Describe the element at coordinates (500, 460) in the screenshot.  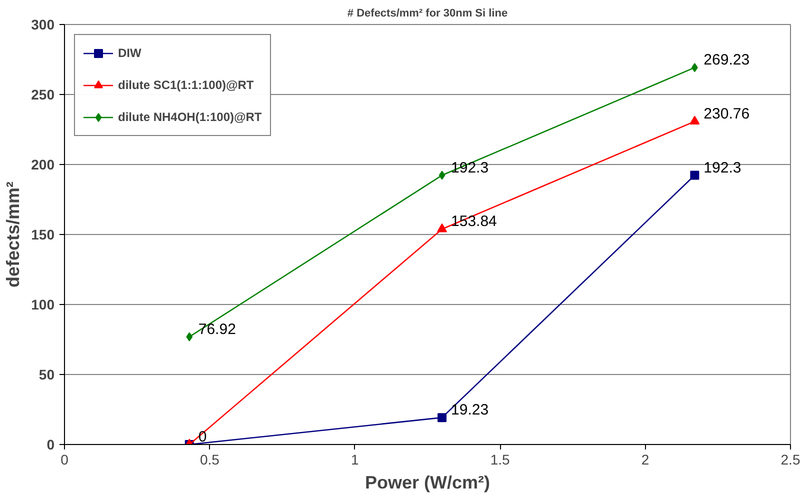
I see `x-tick-label: 1.5` at that location.